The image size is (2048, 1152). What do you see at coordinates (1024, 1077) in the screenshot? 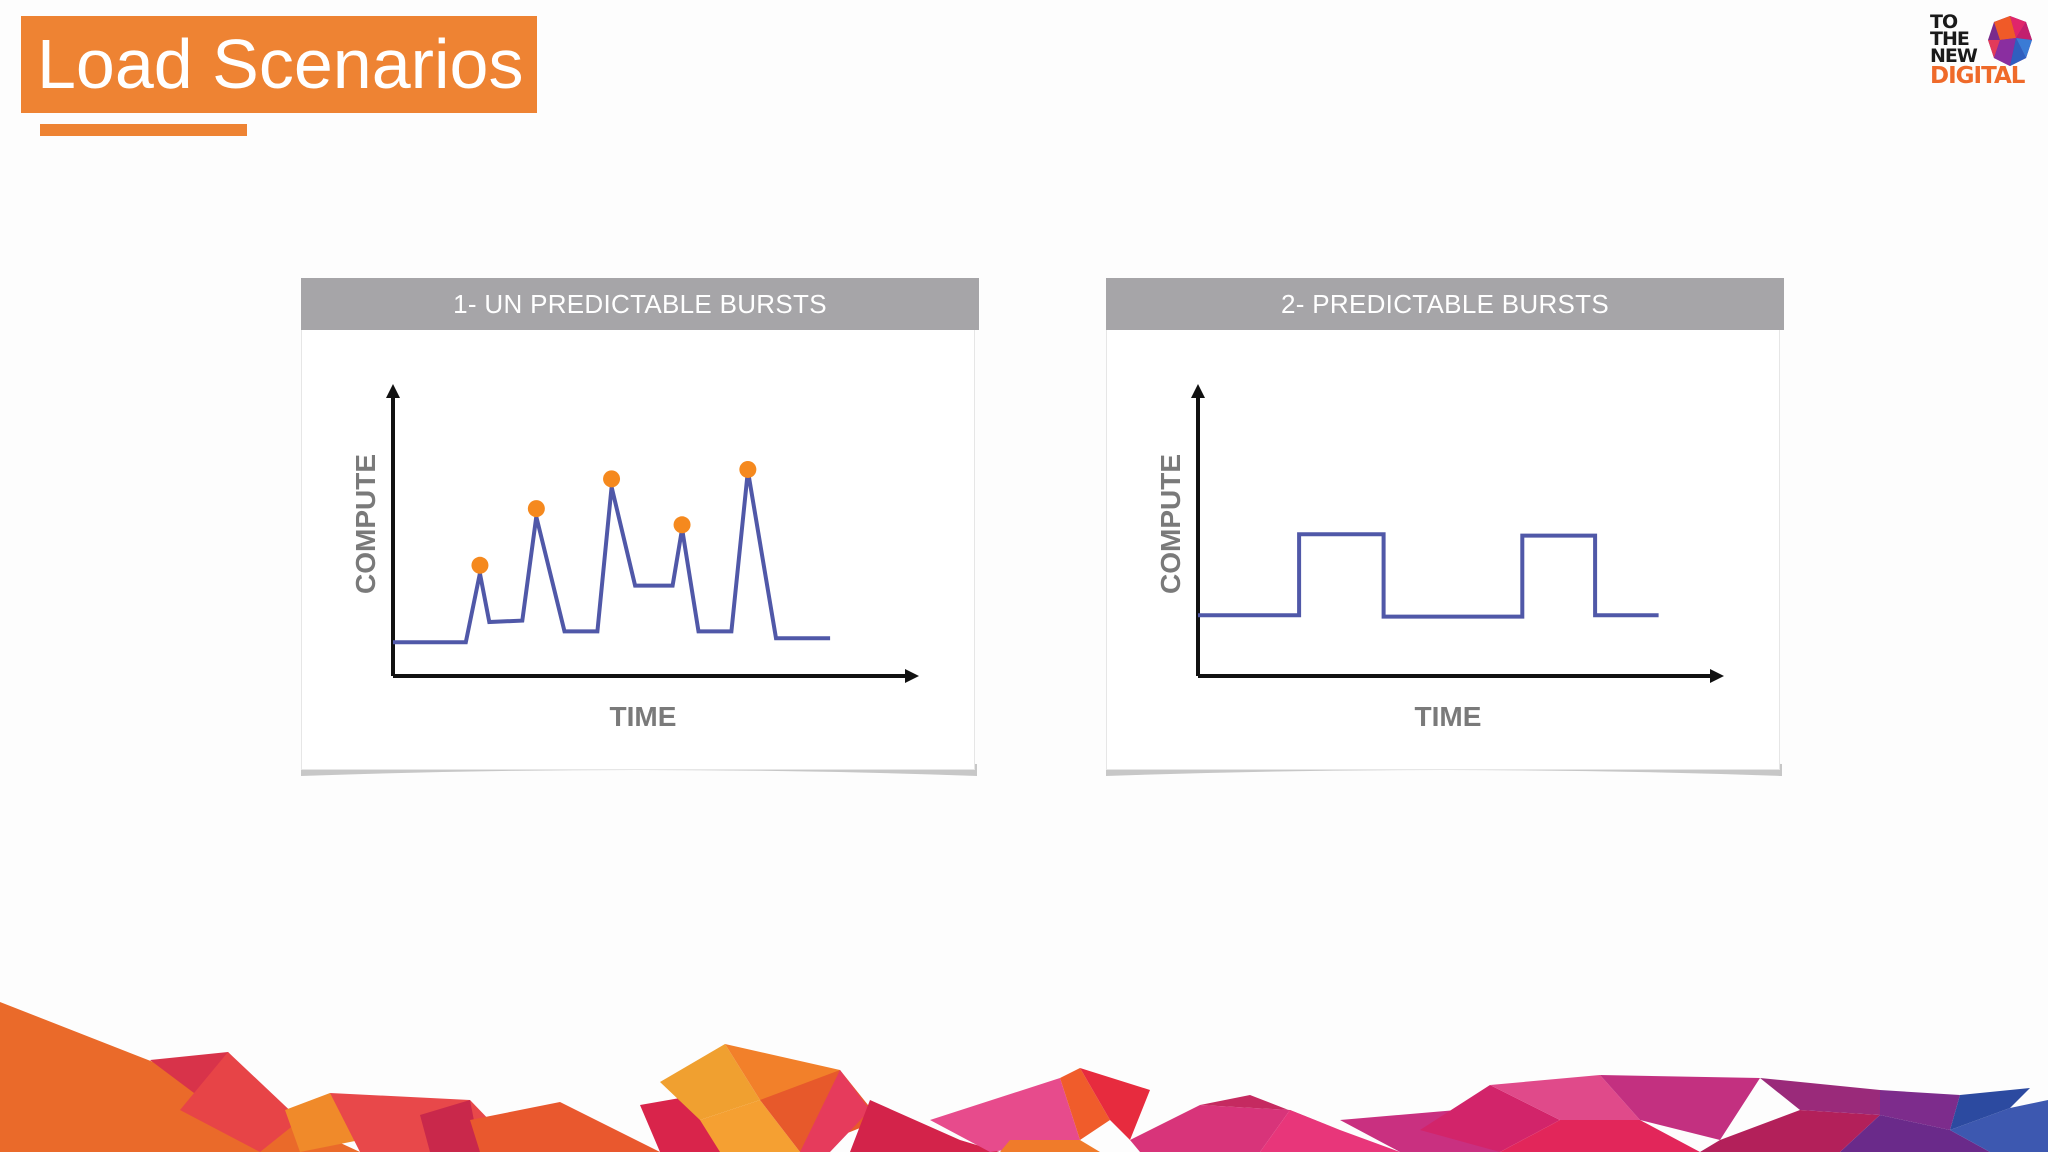
I see `decorative-landscape` at bounding box center [1024, 1077].